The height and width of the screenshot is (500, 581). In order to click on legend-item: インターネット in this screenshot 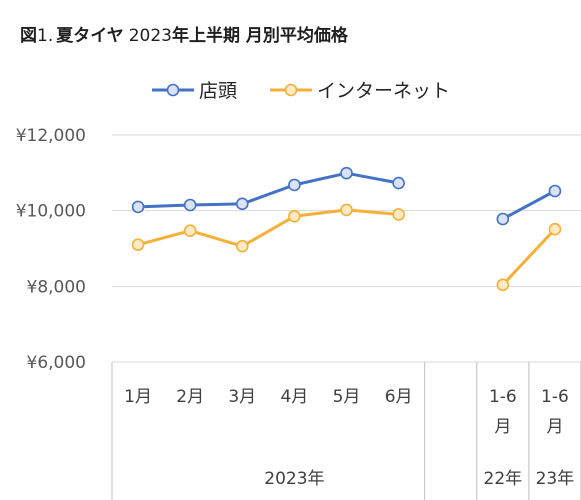, I will do `click(360, 91)`.